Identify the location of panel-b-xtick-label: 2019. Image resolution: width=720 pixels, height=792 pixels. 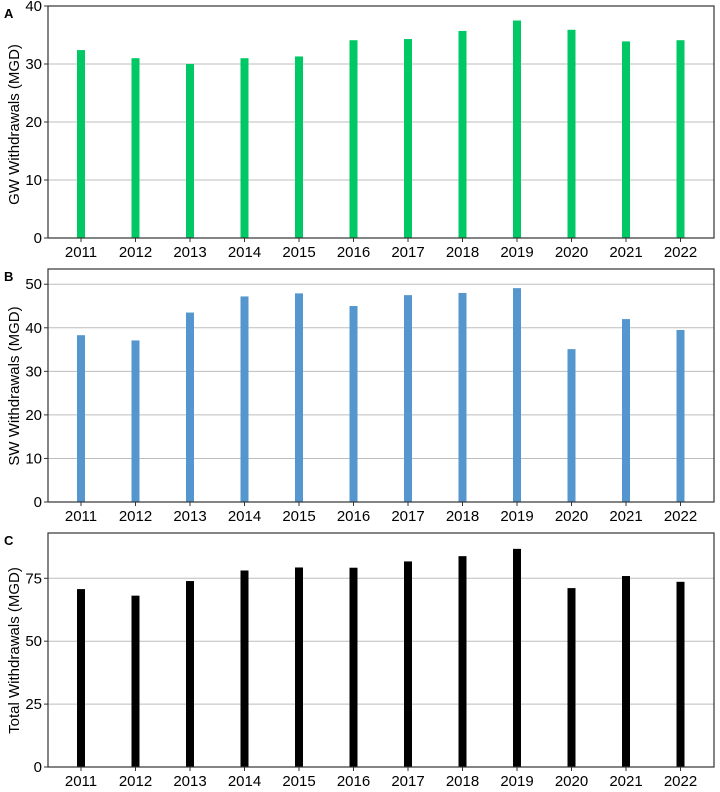
(516, 516).